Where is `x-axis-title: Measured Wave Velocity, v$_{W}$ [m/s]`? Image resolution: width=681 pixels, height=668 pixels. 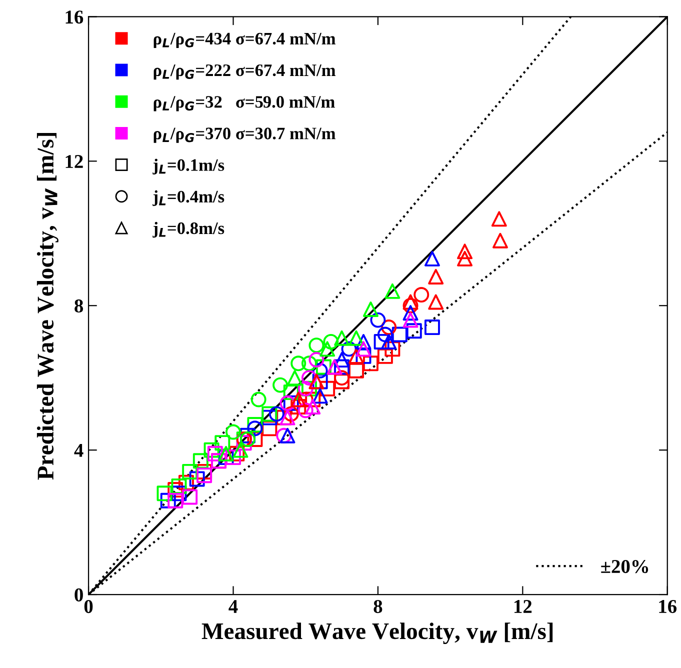
x-axis-title: Measured Wave Velocity, v$_{W}$ [m/s] is located at coordinates (377, 633).